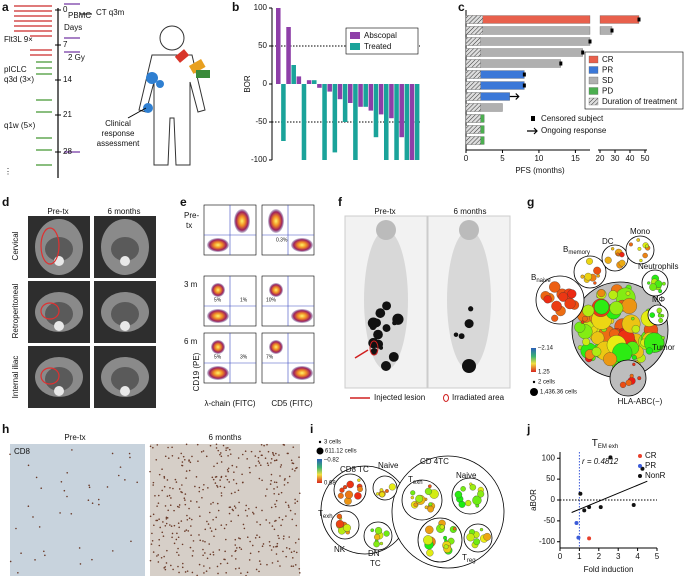 The image size is (685, 576). Describe the element at coordinates (528, 429) in the screenshot. I see `panel-label: j` at that location.